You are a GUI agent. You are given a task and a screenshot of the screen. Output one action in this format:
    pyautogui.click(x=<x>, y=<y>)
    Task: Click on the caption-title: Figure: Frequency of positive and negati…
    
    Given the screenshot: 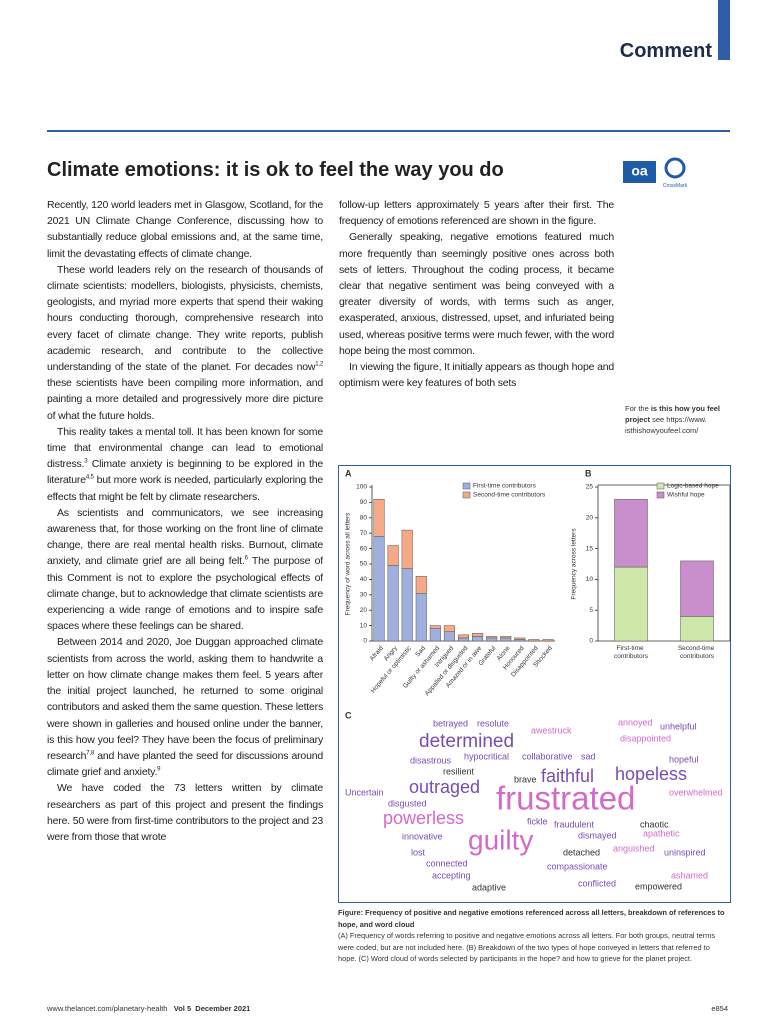 What is the action you would take?
    pyautogui.click(x=531, y=918)
    